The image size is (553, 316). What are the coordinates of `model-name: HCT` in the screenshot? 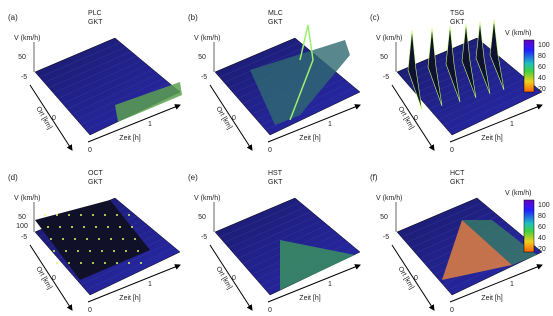 It's located at (457, 173).